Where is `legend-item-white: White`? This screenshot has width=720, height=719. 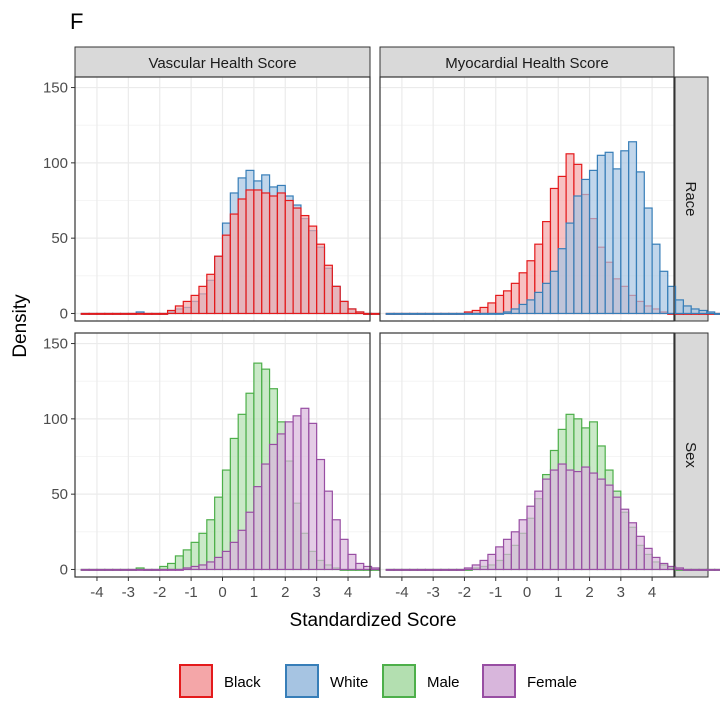 legend-item-white: White is located at coordinates (326, 681).